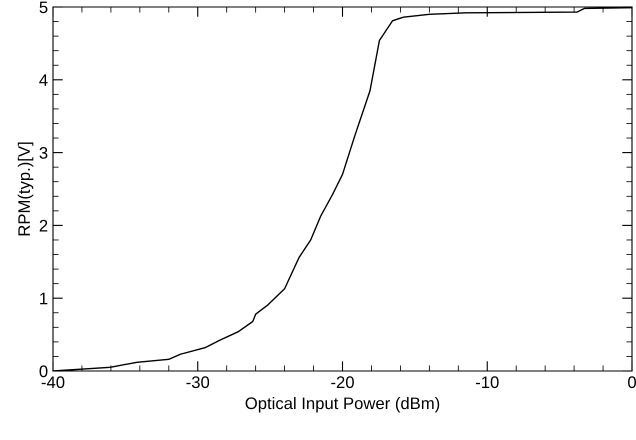 The image size is (636, 440). What do you see at coordinates (53, 382) in the screenshot?
I see `x-tick-label: -40` at bounding box center [53, 382].